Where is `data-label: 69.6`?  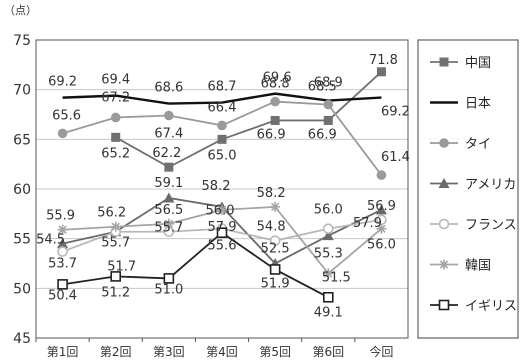
data-label: 69.6 is located at coordinates (277, 78).